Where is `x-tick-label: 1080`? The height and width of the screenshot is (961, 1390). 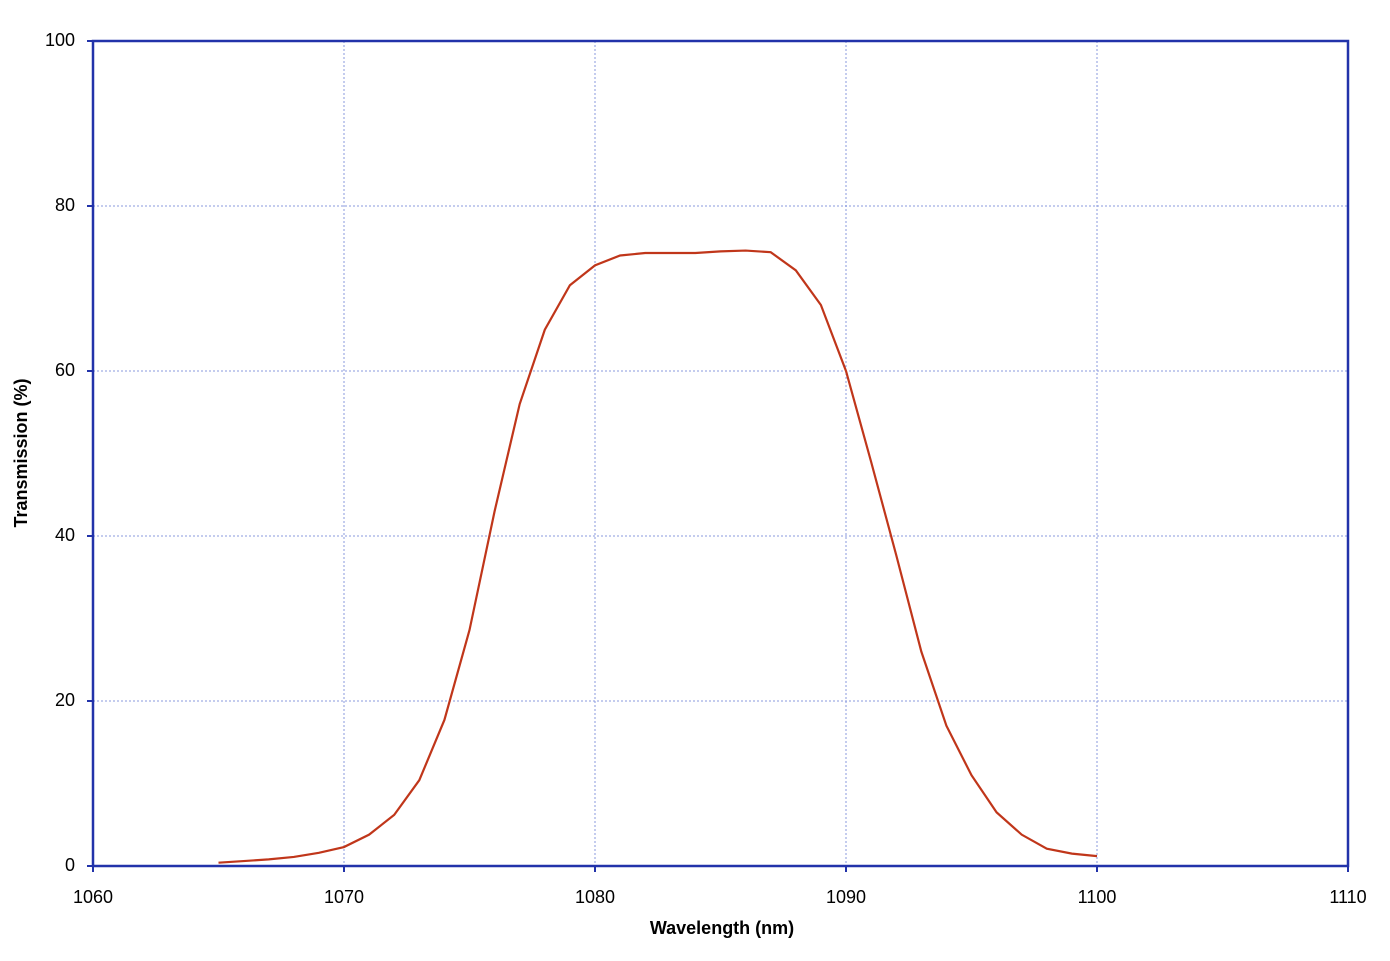 x-tick-label: 1080 is located at coordinates (595, 897).